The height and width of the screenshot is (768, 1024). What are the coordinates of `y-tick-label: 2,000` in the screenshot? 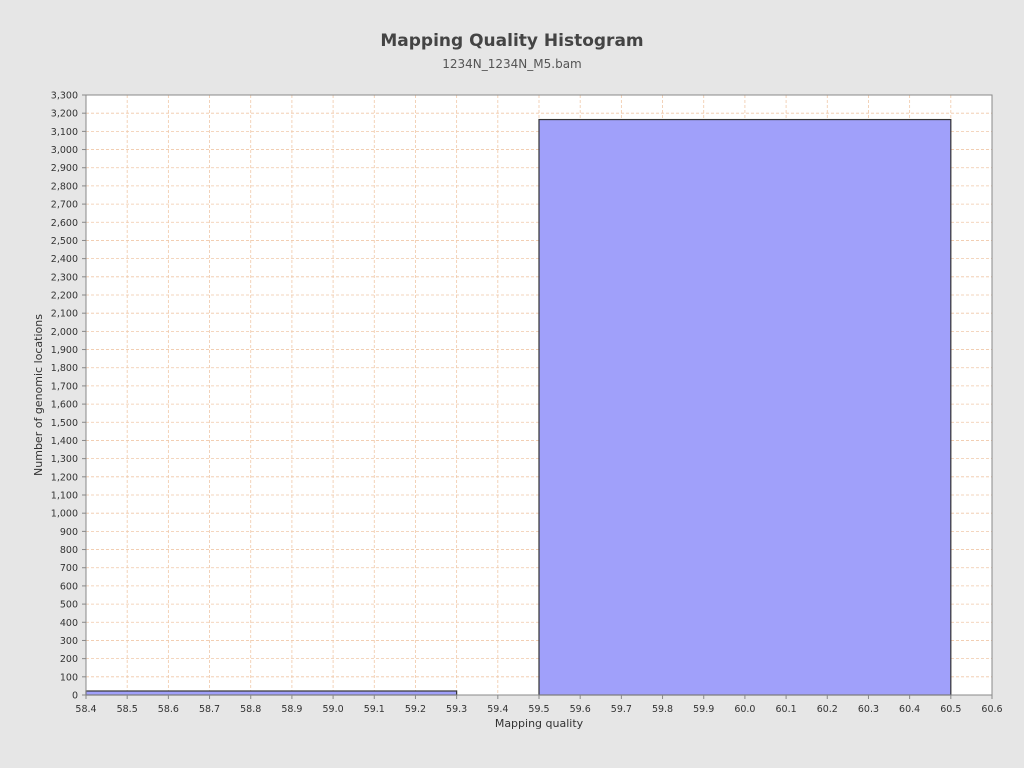 It's located at (64, 332).